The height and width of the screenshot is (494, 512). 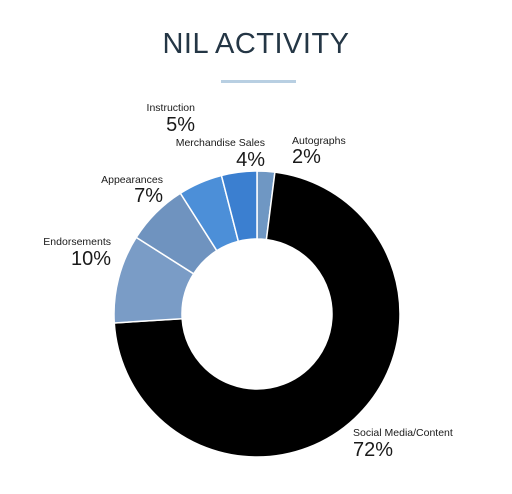 I want to click on slice-value-appearances: 7%, so click(x=148, y=196).